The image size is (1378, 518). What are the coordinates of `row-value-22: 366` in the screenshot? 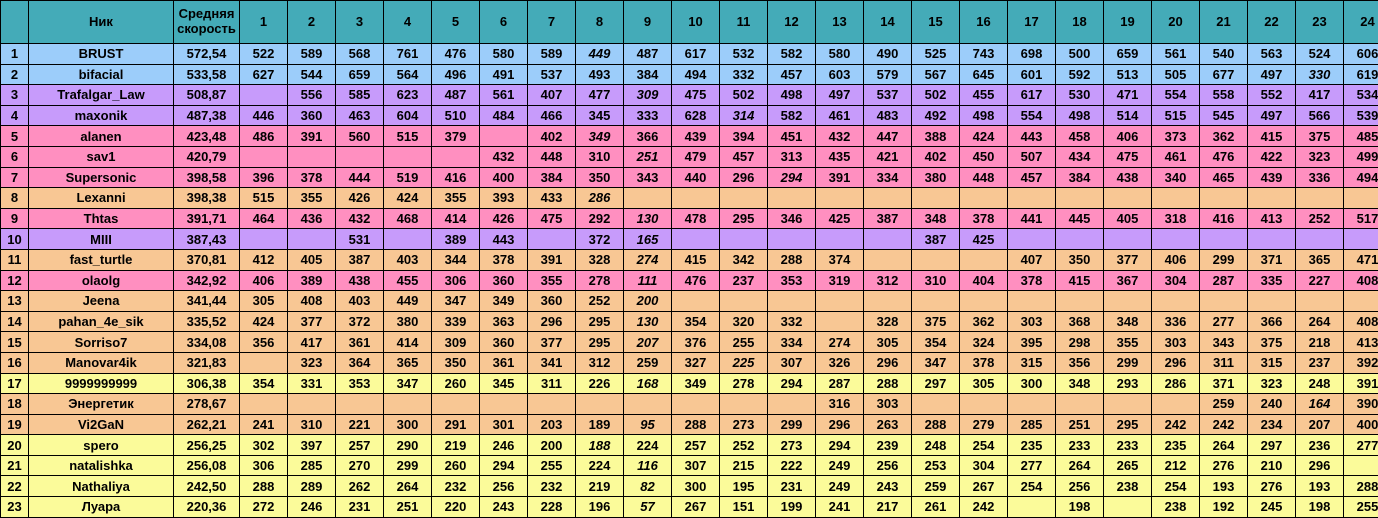 It's located at (1272, 321).